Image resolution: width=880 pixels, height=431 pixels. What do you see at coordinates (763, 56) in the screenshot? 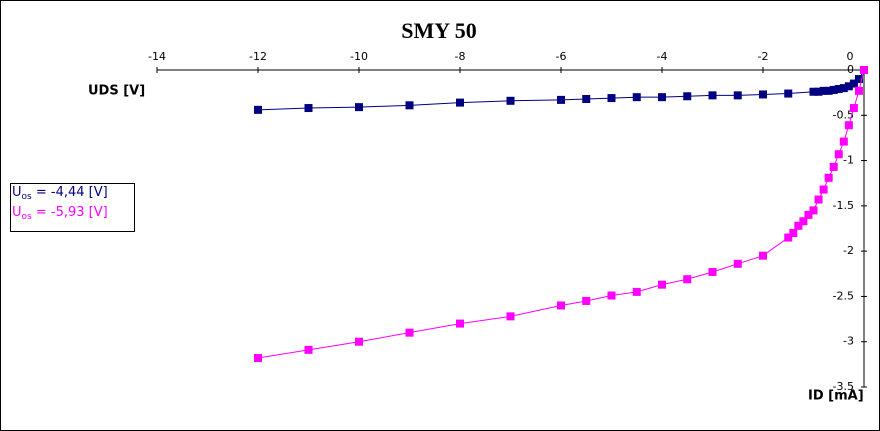
I see `x-tick-label: -2` at bounding box center [763, 56].